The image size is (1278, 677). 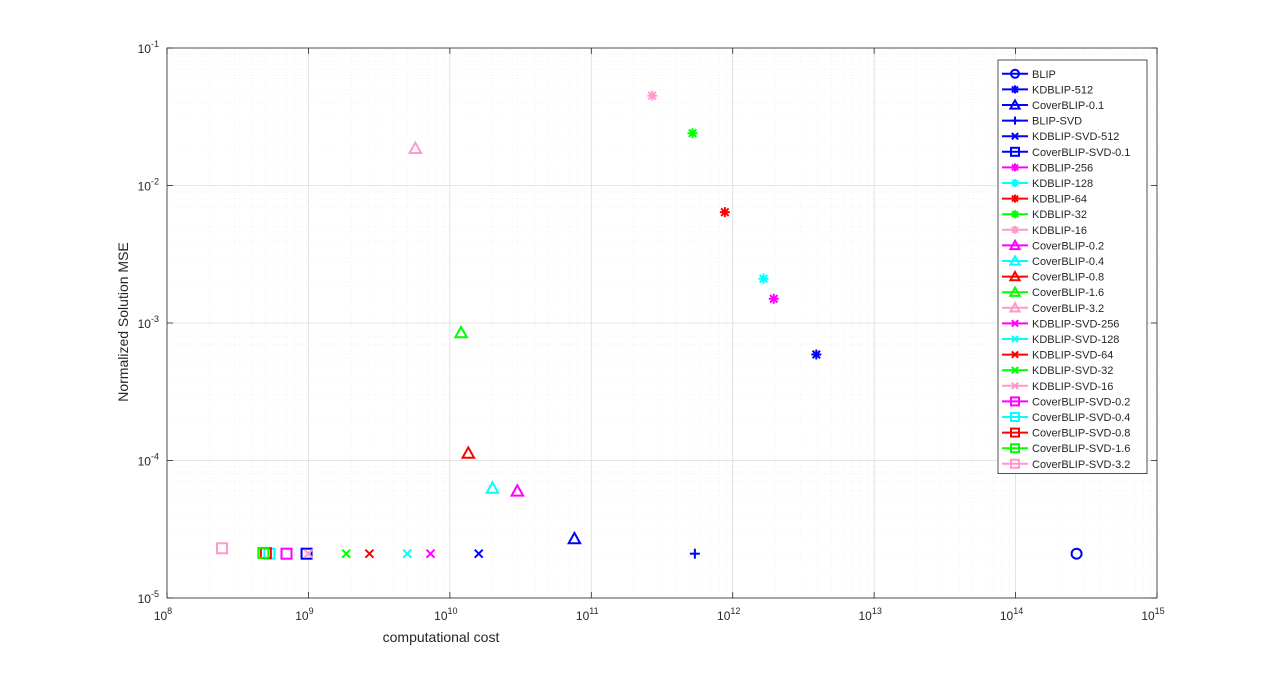 What do you see at coordinates (1059, 231) in the screenshot?
I see `legend-label: KDBLIP-16` at bounding box center [1059, 231].